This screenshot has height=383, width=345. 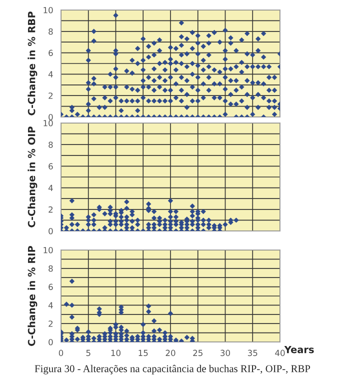 What do you see at coordinates (280, 353) in the screenshot?
I see `x-tick-label: 40` at bounding box center [280, 353].